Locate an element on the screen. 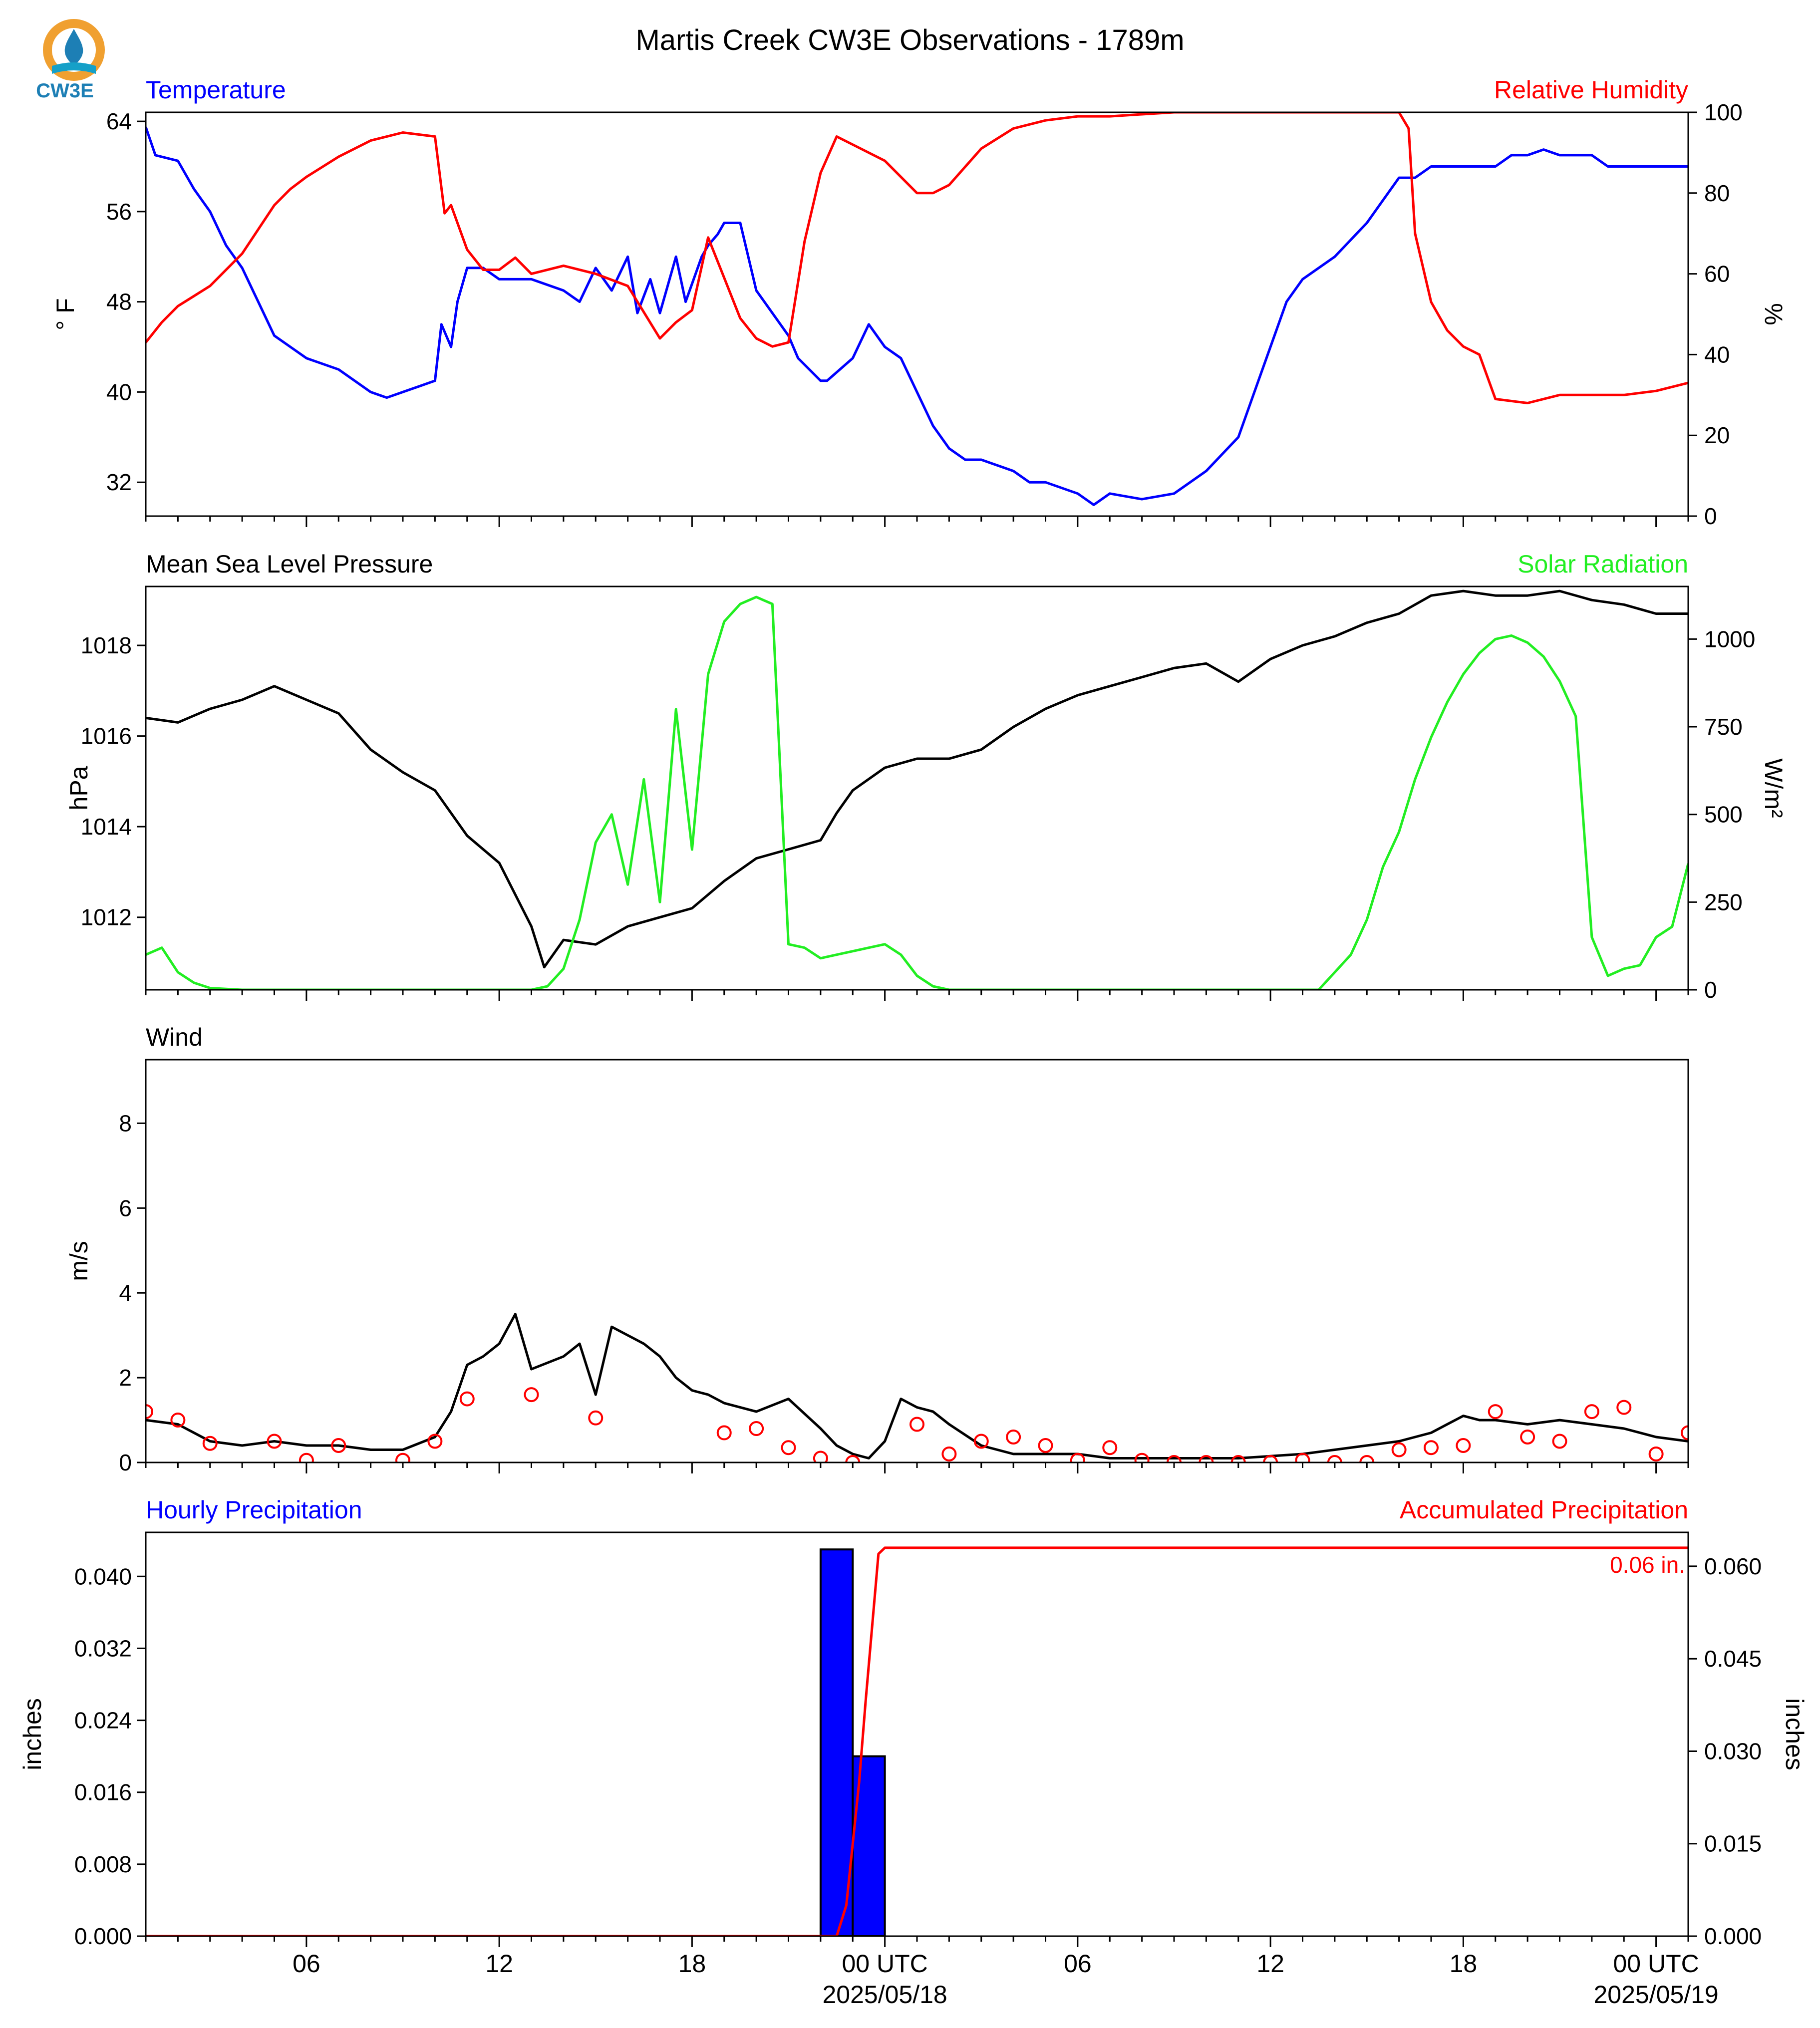  y-tick-label: 48 is located at coordinates (119, 302).